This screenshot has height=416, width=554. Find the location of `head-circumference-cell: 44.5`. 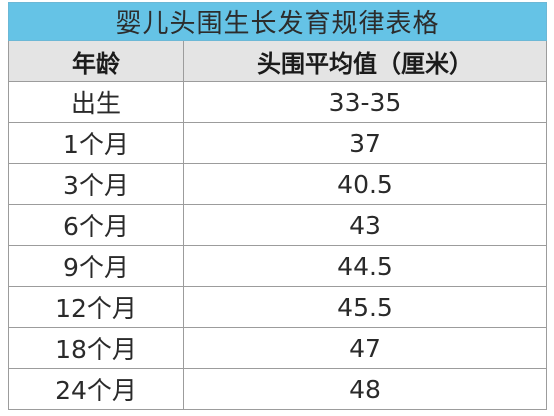

head-circumference-cell: 44.5 is located at coordinates (365, 266).